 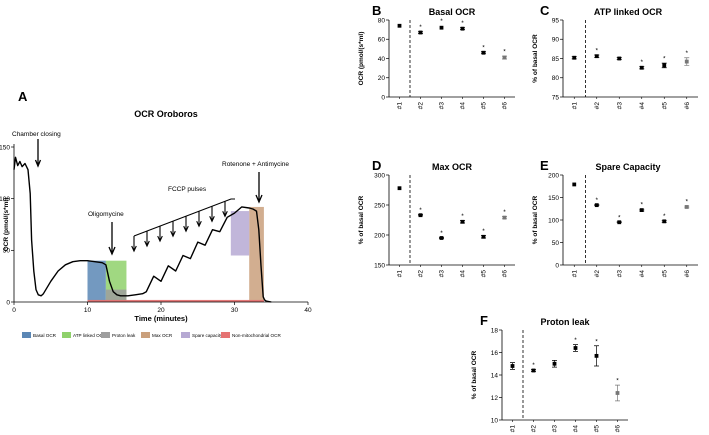 I want to click on arrow-chamber-closing, so click(x=38, y=153).